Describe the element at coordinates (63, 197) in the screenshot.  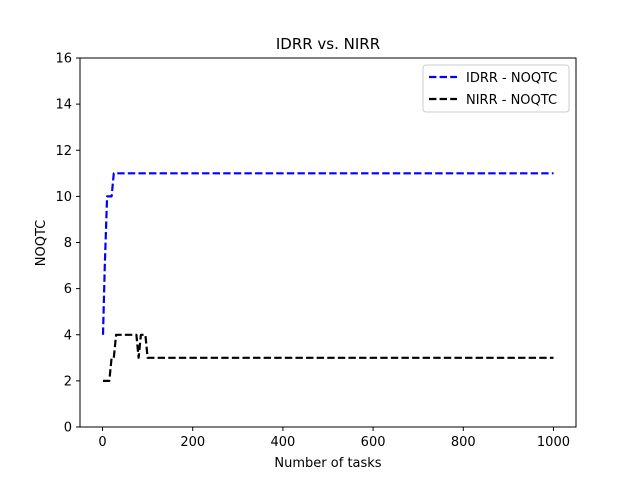
I see `y-tick-label: 10` at that location.